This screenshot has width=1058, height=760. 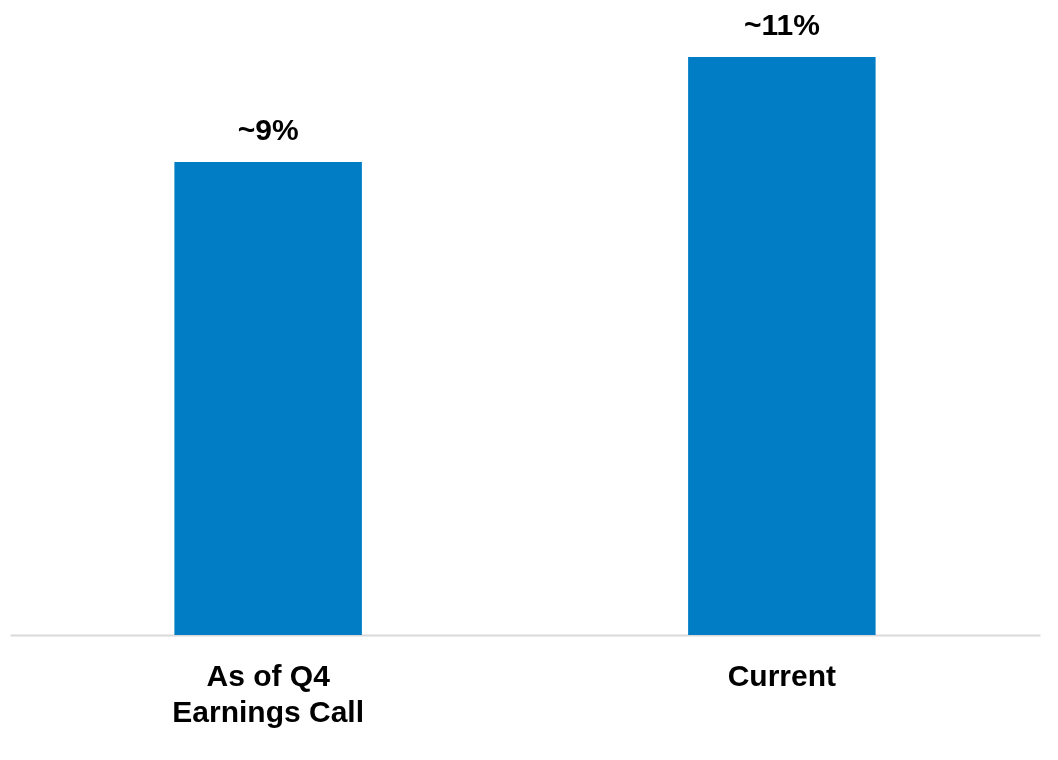 What do you see at coordinates (268, 693) in the screenshot?
I see `x-tick-label: As of Q4 Earnings Call` at bounding box center [268, 693].